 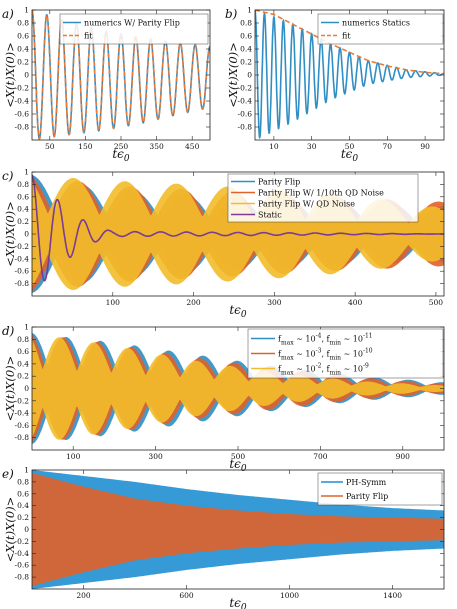 I want to click on ytick-label-d: 0.2, so click(x=23, y=376).